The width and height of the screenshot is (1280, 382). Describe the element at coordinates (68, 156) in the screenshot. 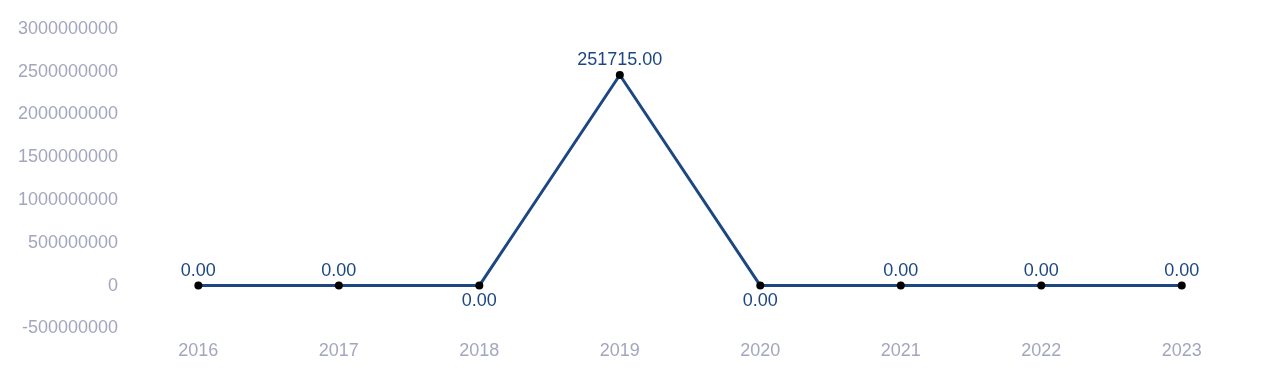

I see `y-tick-label: 1500000000` at that location.